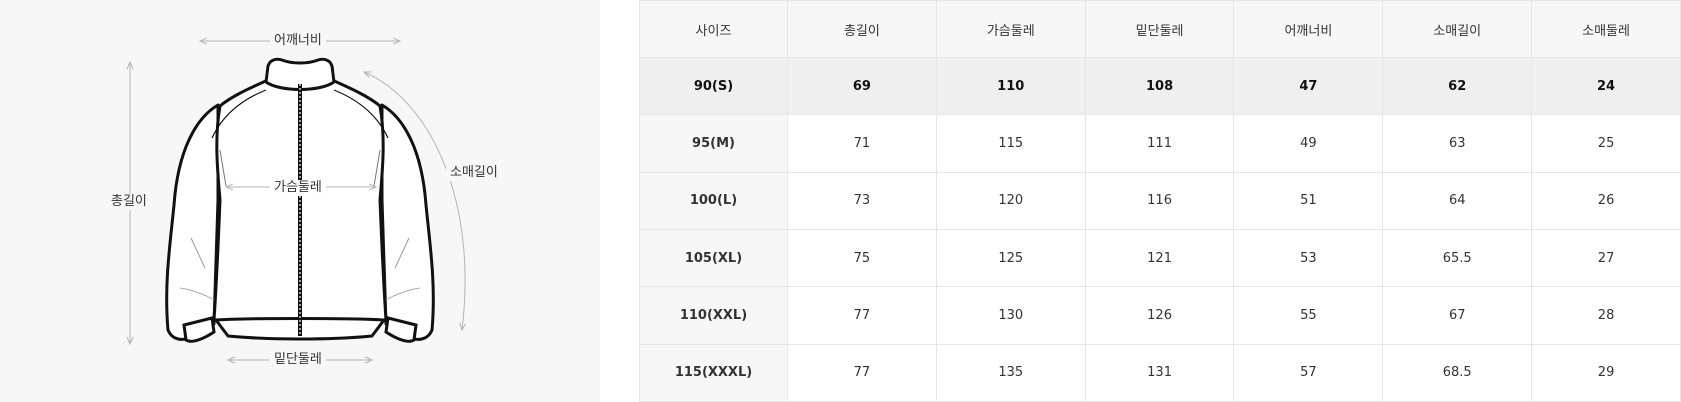  Describe the element at coordinates (713, 315) in the screenshot. I see `size-cell: 110(XXL)` at that location.